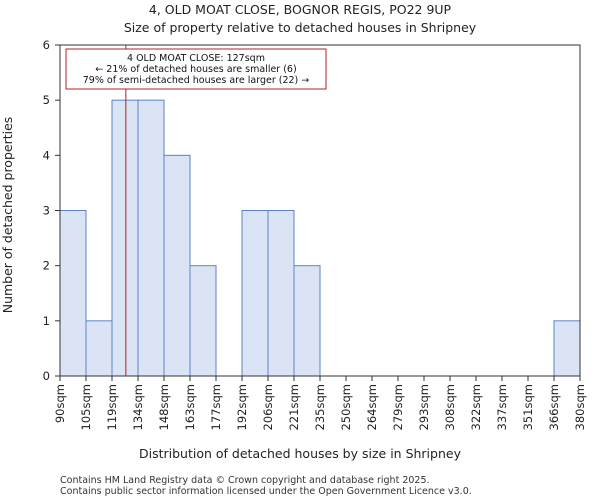 This screenshot has width=600, height=500. What do you see at coordinates (268, 407) in the screenshot?
I see `x-tick-label-206sqm: 206sqm` at bounding box center [268, 407].